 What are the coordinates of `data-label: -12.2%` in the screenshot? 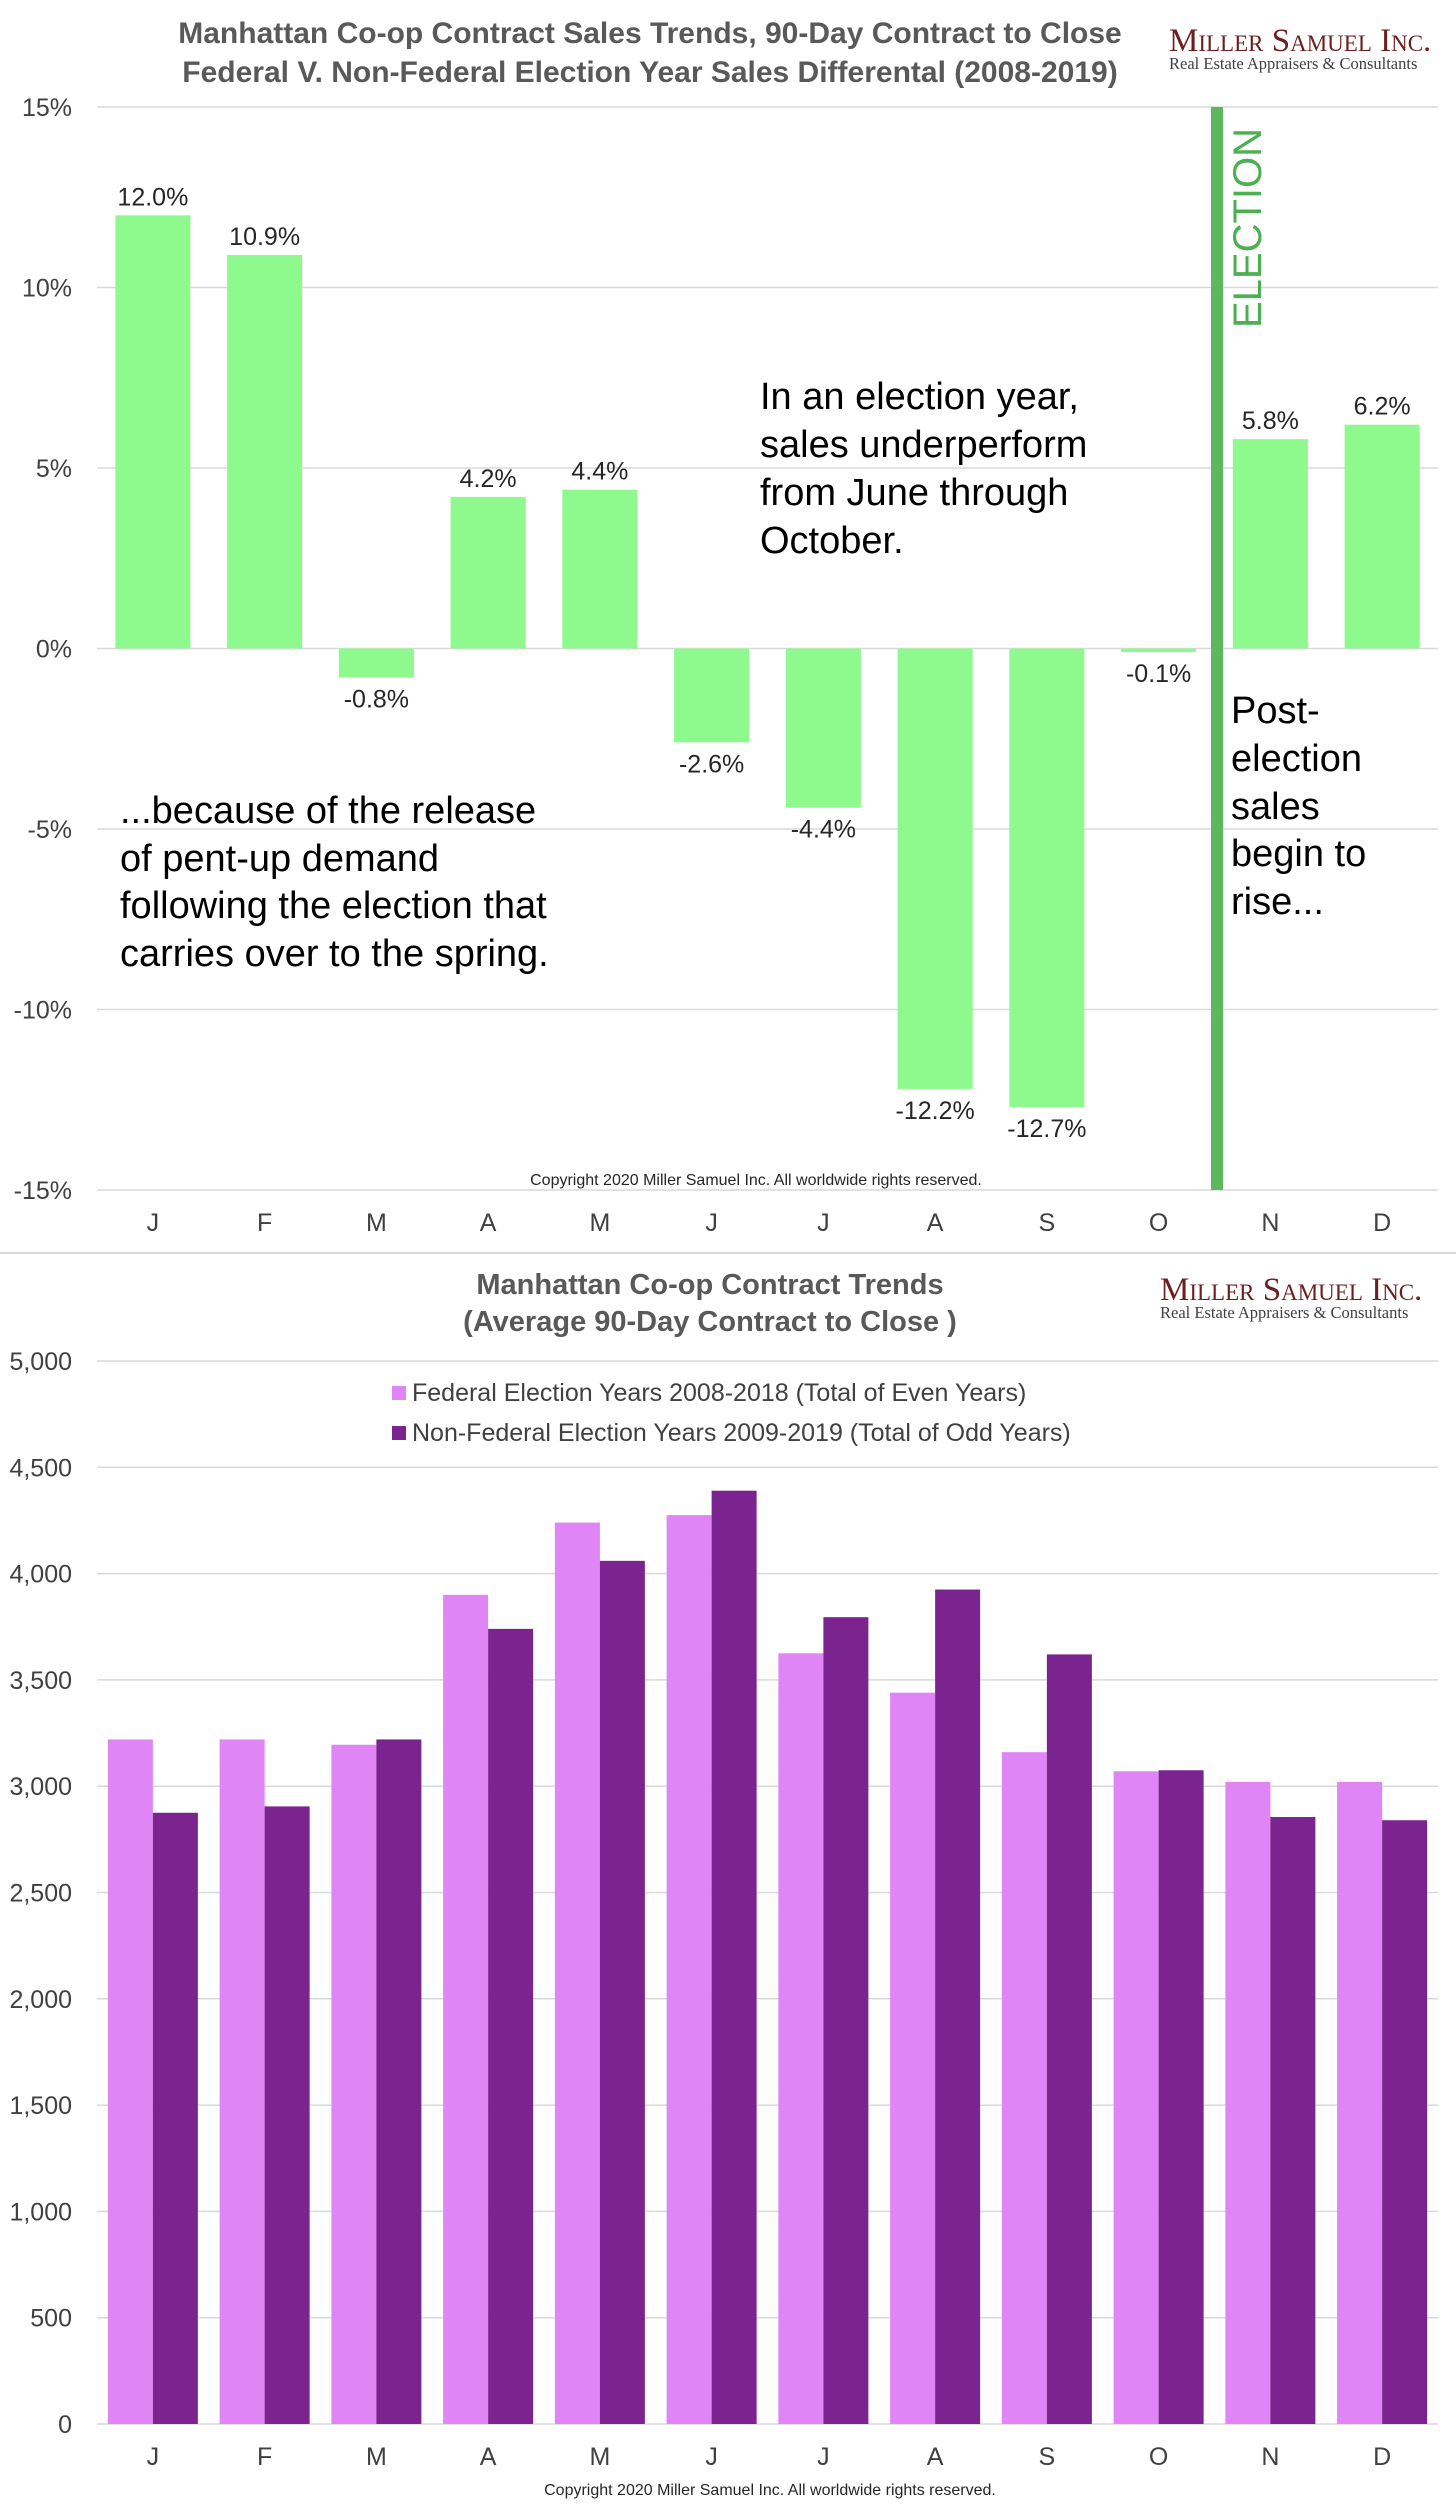 It's located at (935, 1111).